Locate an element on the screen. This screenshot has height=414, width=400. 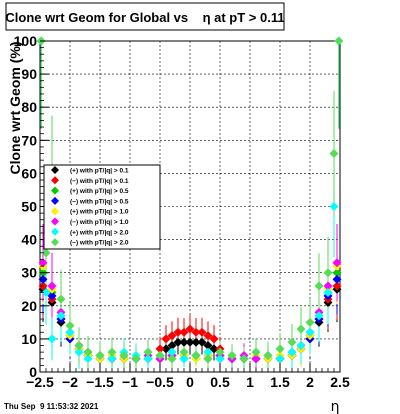
legend-label: (−) with pT/|q| > 0.5 is located at coordinates (99, 201).